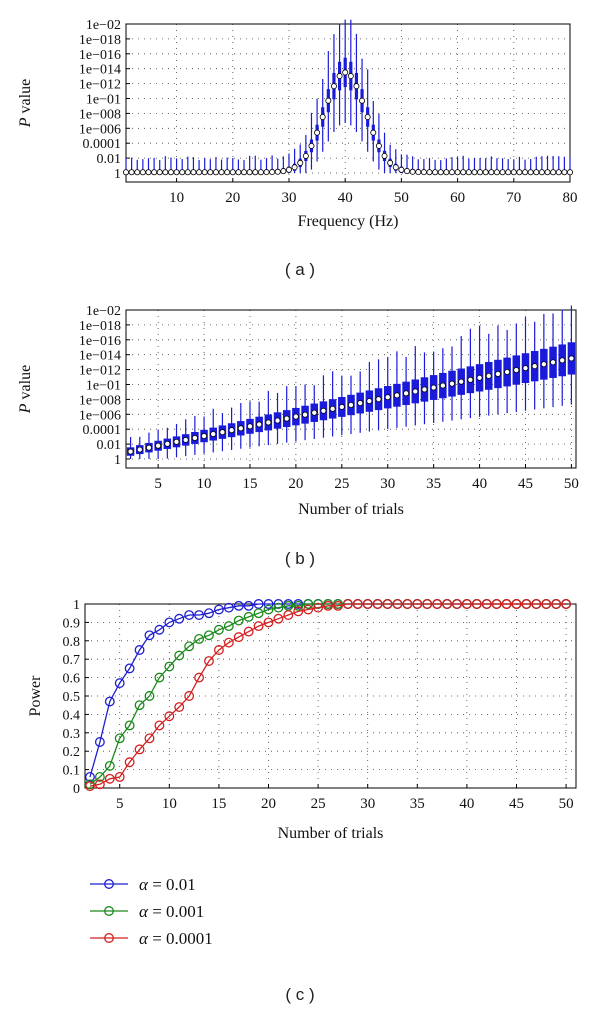  I want to click on y-tick-label: 1e−014, so click(100, 356).